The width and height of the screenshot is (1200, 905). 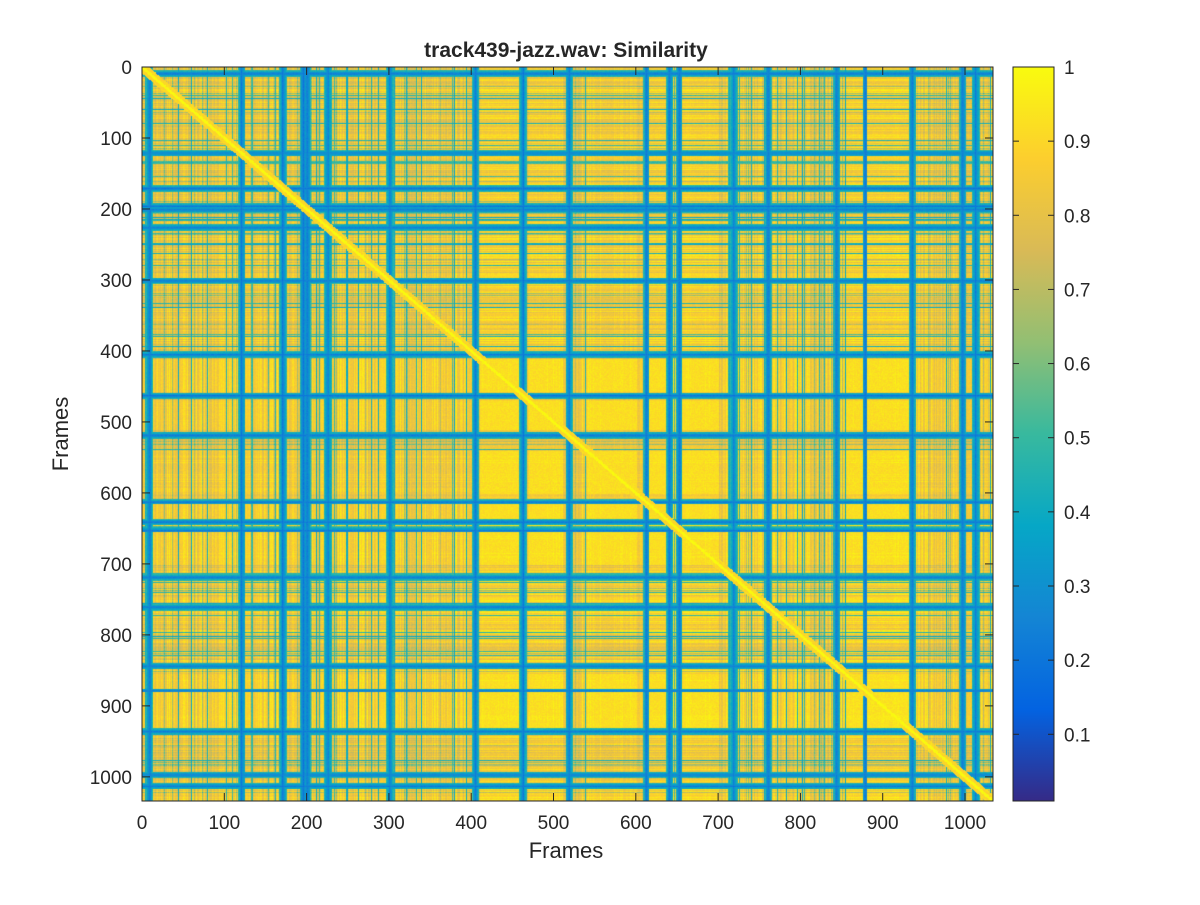 I want to click on colorbar-tick-label: 0.7, so click(x=1077, y=290).